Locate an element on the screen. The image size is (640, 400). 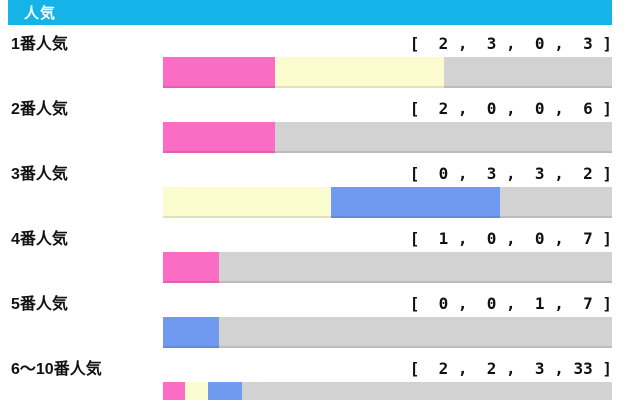
count-bracket: [ 1 , 0 , 0 , 7 ] is located at coordinates (510, 238).